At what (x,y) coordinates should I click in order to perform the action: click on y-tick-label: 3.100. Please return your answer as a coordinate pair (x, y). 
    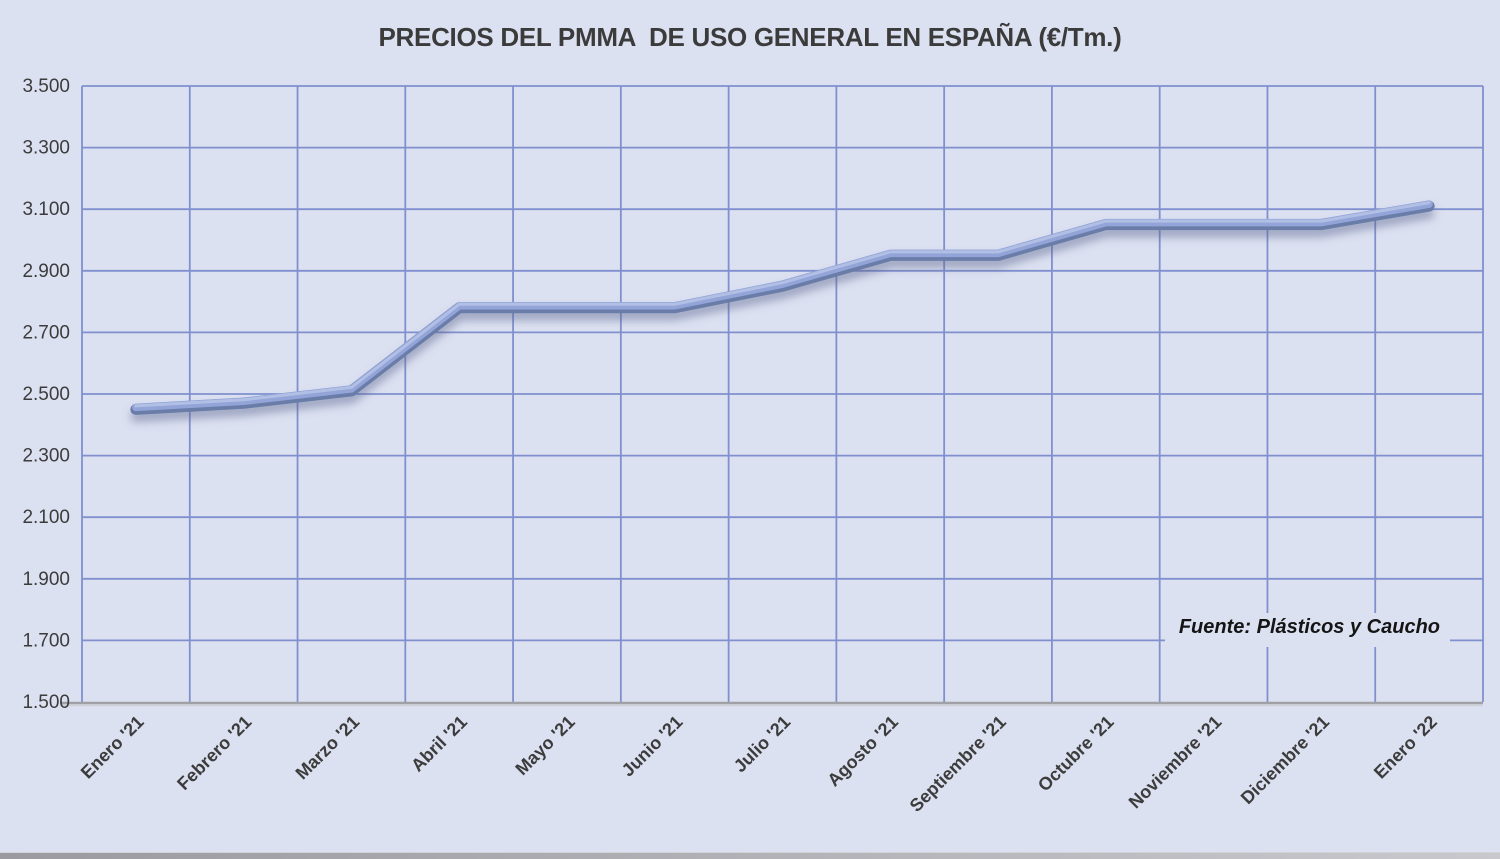
    Looking at the image, I should click on (46, 209).